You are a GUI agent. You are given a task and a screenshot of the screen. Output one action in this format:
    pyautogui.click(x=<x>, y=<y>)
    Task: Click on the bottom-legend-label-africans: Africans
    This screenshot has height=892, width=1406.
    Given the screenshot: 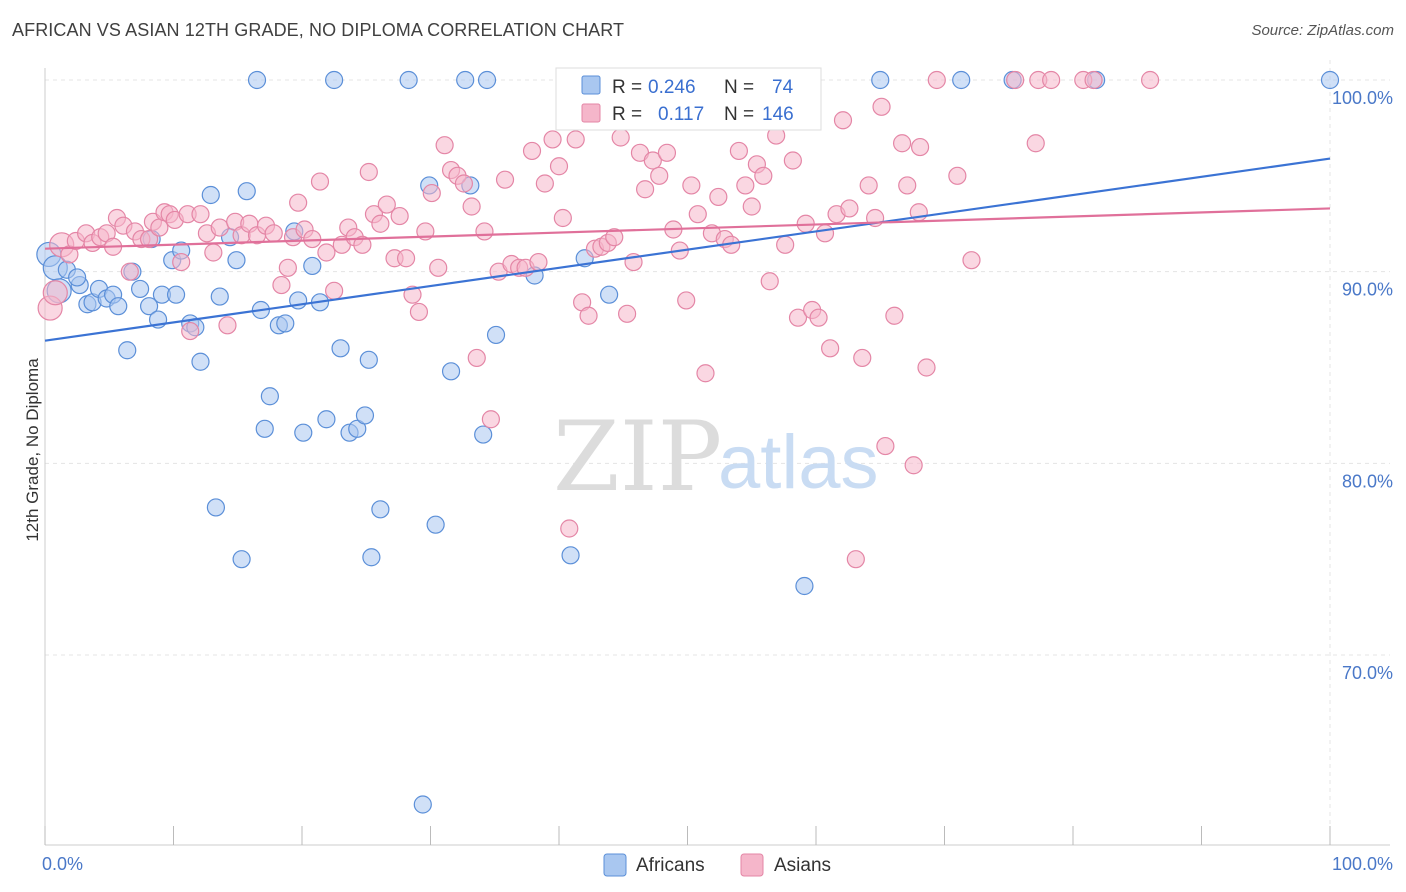 What is the action you would take?
    pyautogui.click(x=670, y=865)
    